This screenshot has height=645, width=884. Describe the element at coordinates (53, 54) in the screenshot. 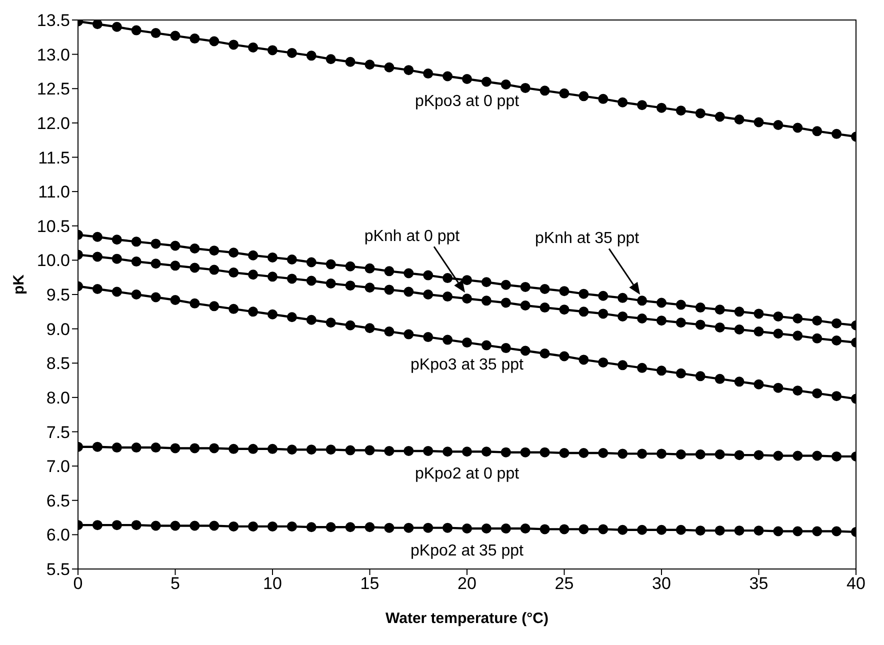

I see `y-tick-label: 13.0` at that location.